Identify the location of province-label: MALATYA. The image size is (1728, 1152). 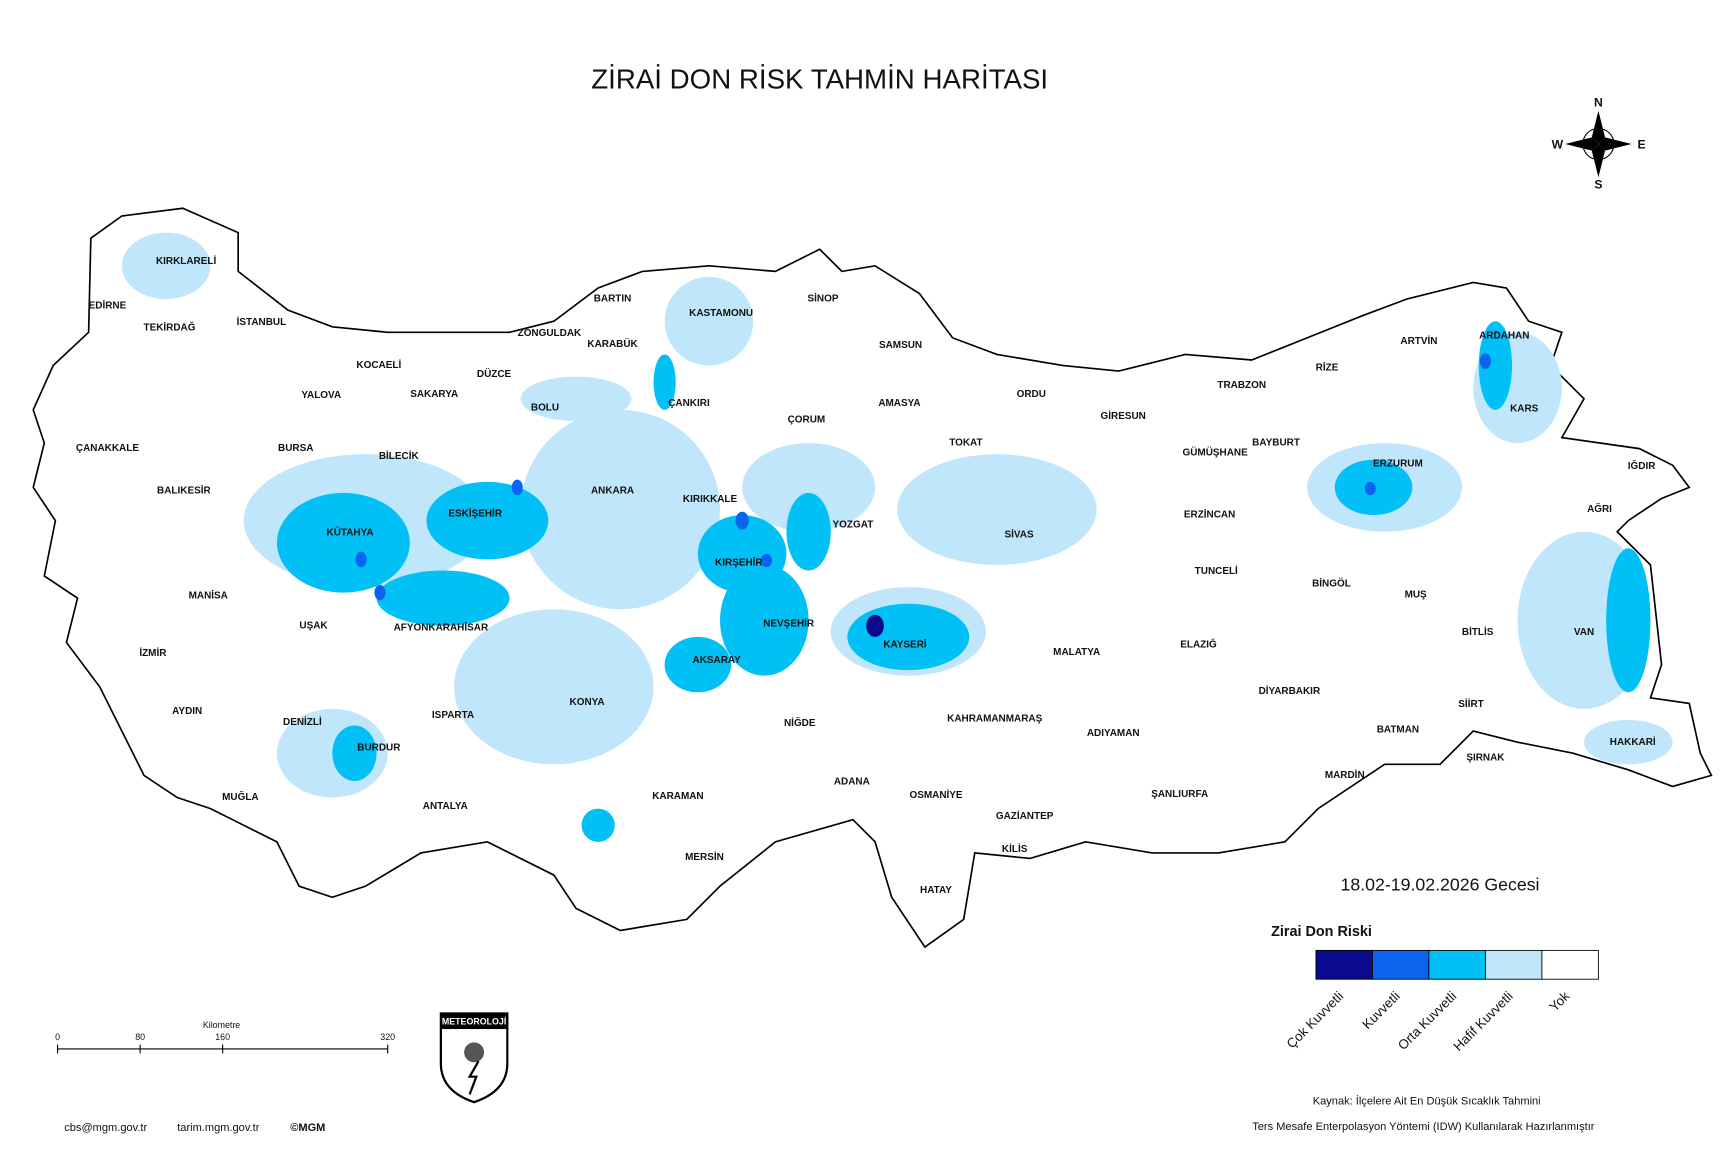
(1076, 652).